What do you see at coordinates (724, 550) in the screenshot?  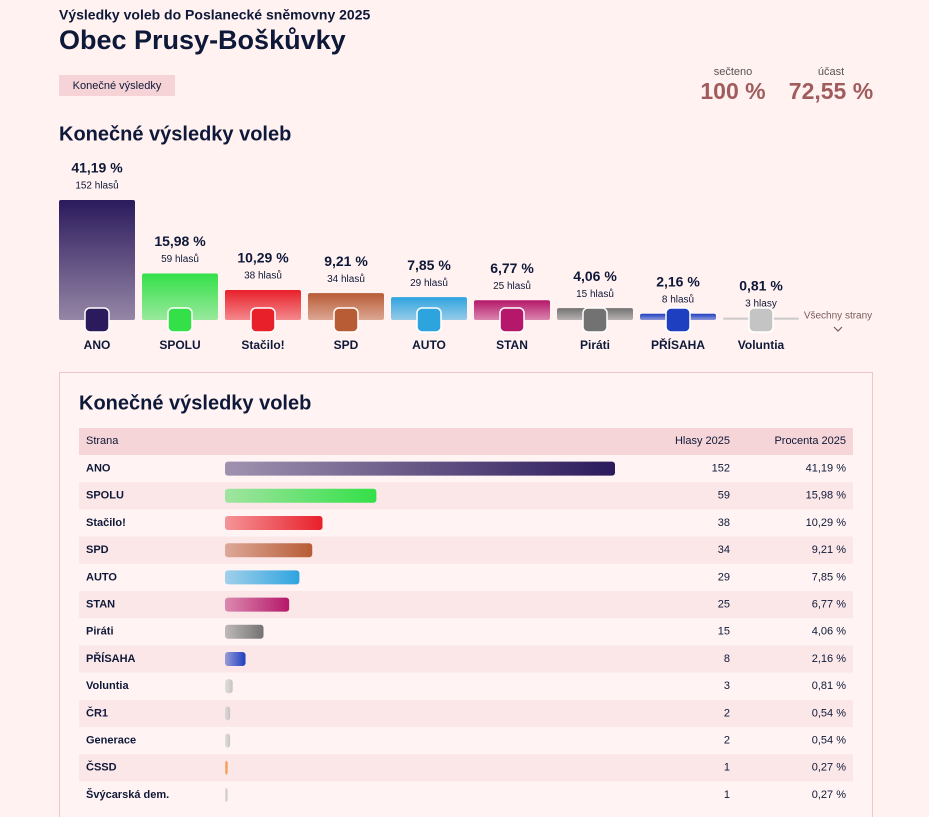 I see `votes: 34` at bounding box center [724, 550].